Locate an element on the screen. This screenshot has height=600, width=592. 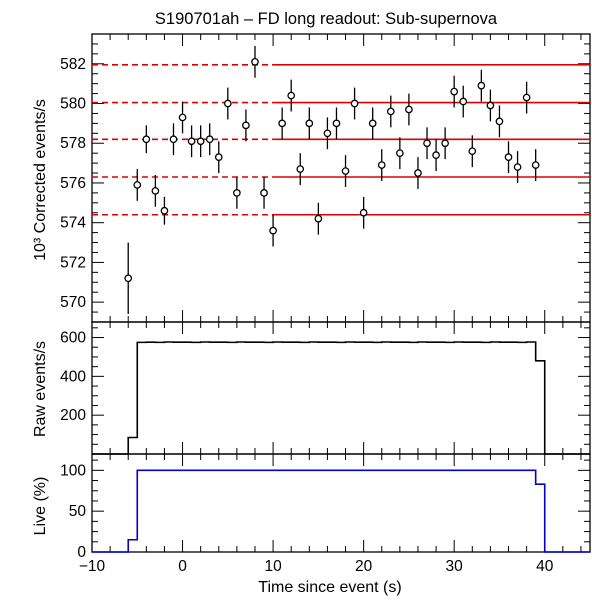
y-tick-label: 574 is located at coordinates (73, 223).